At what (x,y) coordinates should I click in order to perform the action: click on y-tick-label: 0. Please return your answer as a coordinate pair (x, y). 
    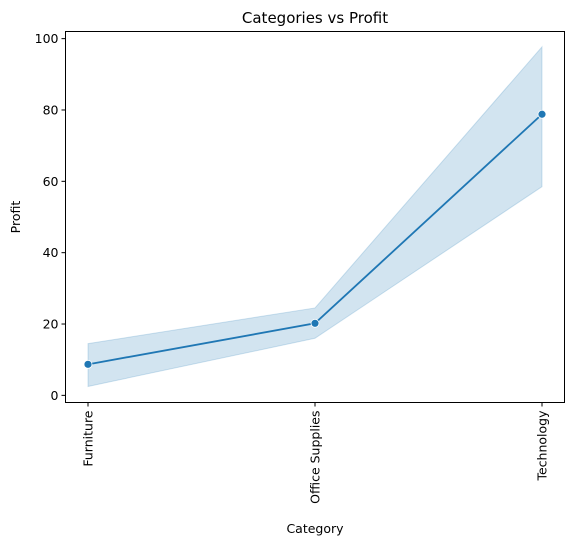
    Looking at the image, I should click on (55, 395).